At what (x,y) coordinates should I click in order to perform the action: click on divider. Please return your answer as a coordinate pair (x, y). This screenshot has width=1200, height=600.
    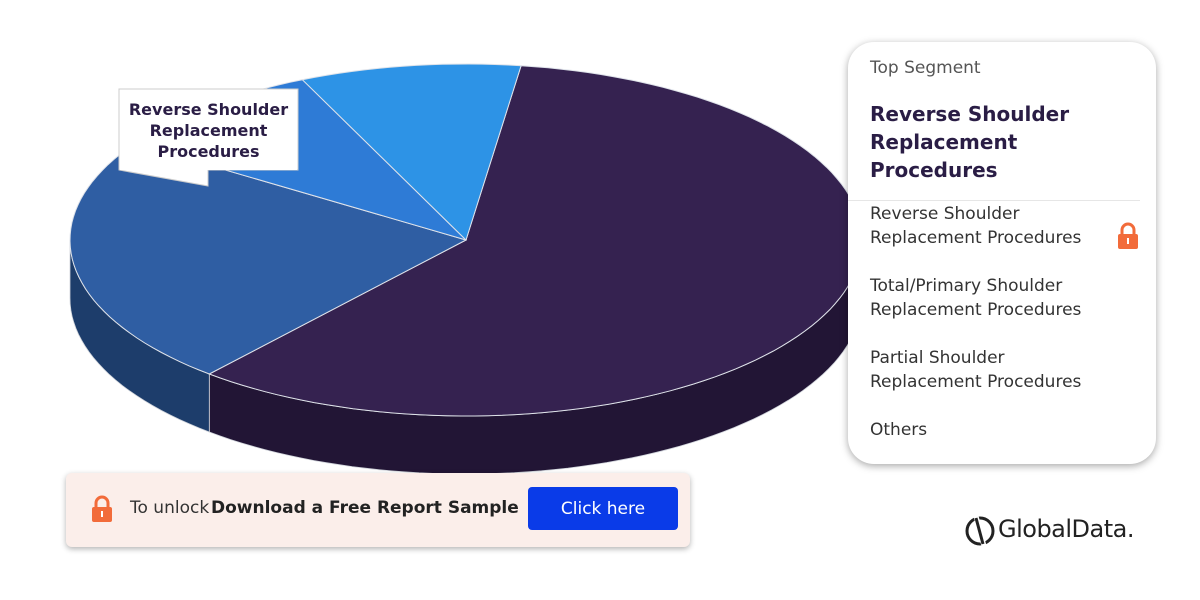
    Looking at the image, I should click on (994, 200).